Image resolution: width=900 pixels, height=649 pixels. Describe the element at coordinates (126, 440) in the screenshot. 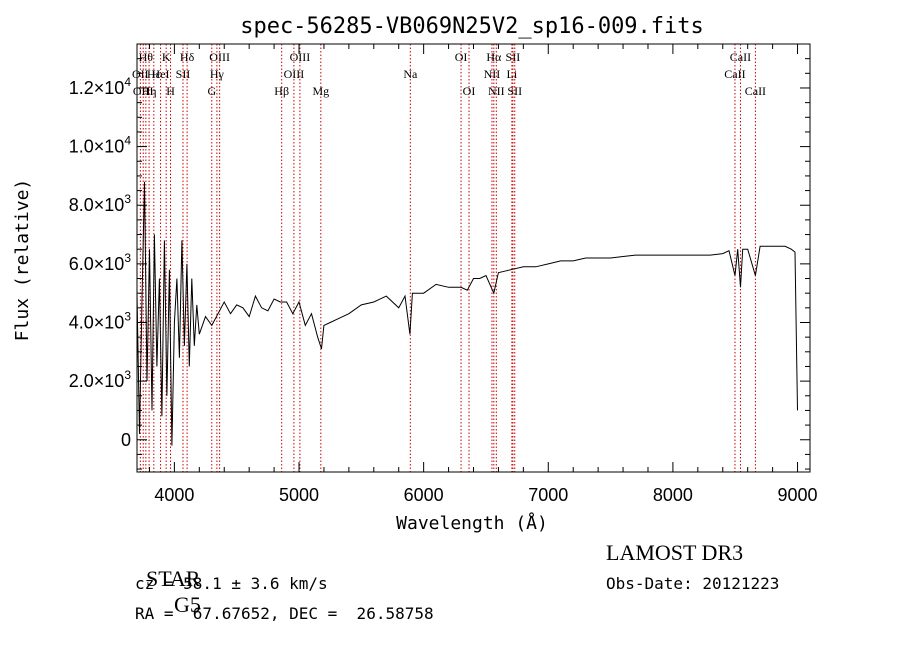

I see `y-tick-label: 0` at that location.